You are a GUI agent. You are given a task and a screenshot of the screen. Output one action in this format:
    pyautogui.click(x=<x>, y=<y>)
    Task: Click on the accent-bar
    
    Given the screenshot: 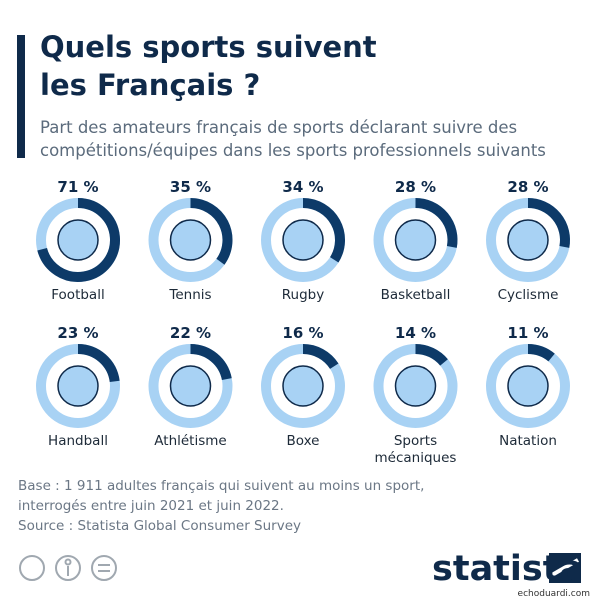 What is the action you would take?
    pyautogui.click(x=21, y=96)
    